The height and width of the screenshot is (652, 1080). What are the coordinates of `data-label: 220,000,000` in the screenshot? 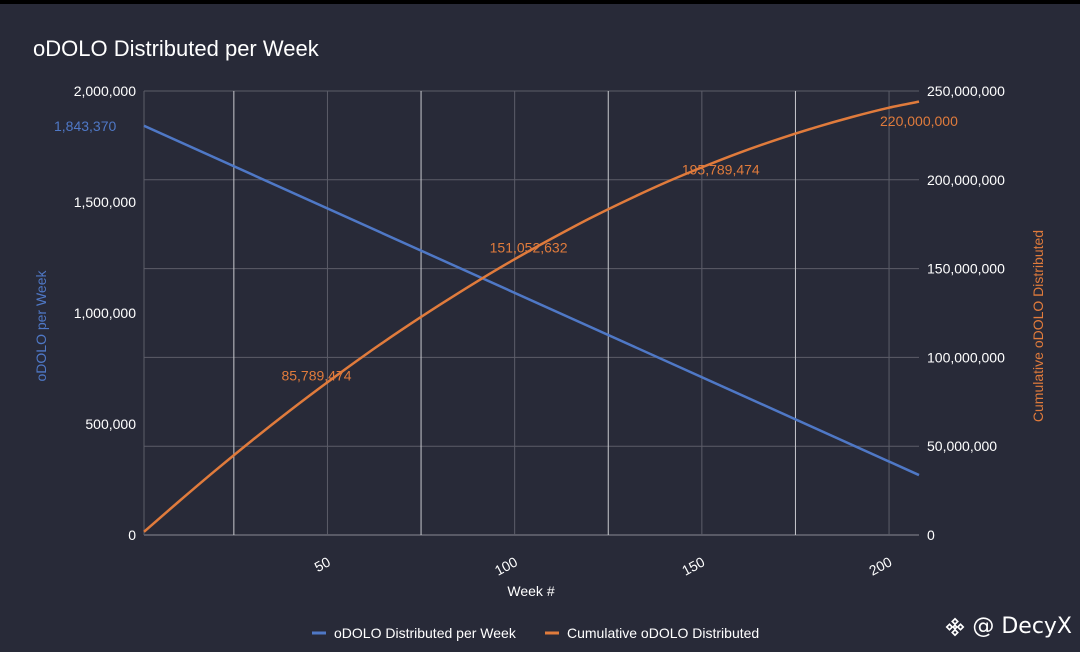 It's located at (919, 121).